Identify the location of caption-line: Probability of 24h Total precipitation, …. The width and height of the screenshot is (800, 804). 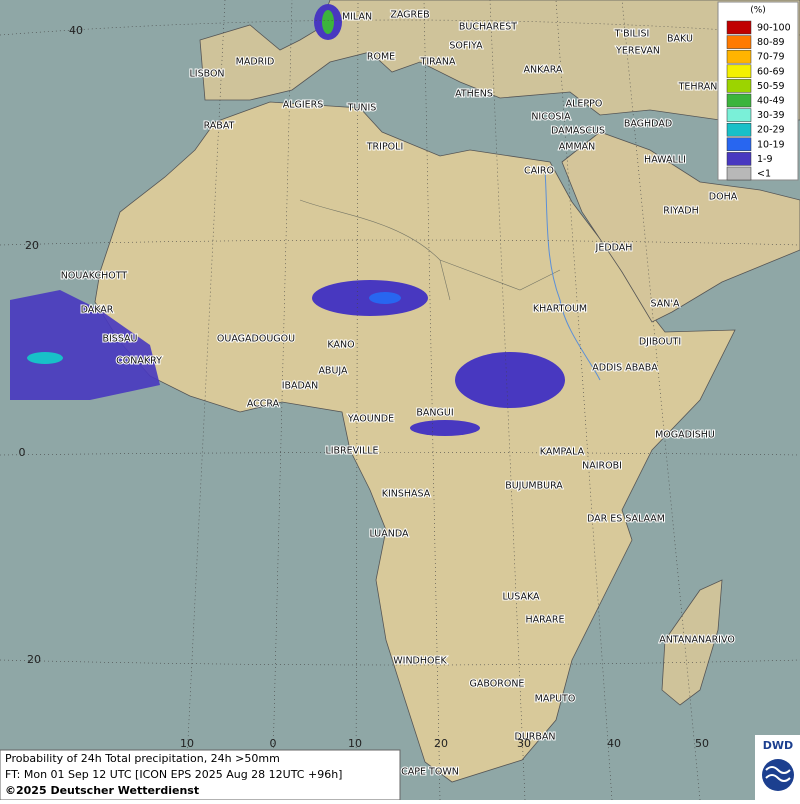
(142, 758).